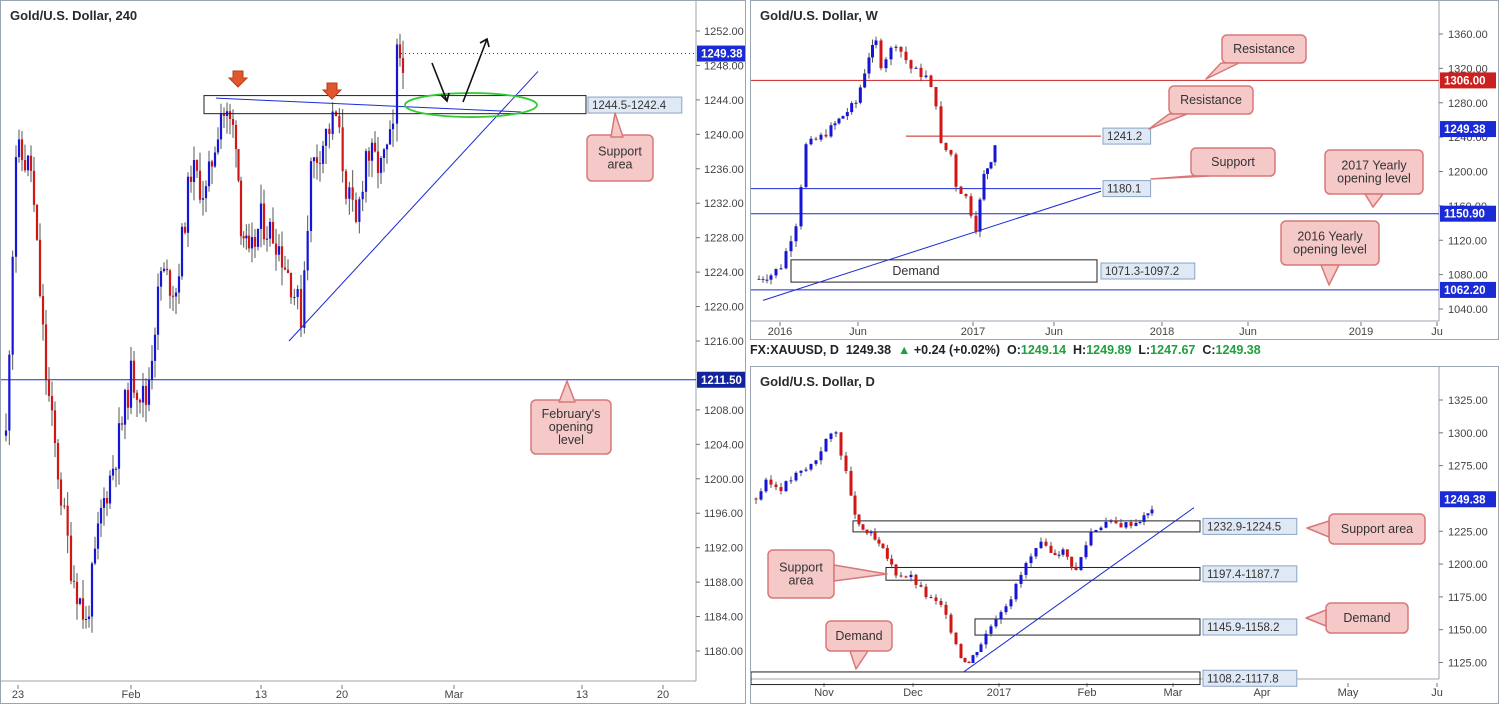 This screenshot has width=1499, height=704. What do you see at coordinates (1468, 434) in the screenshot?
I see `daily-price-axis-tick-label: 1300.00` at bounding box center [1468, 434].